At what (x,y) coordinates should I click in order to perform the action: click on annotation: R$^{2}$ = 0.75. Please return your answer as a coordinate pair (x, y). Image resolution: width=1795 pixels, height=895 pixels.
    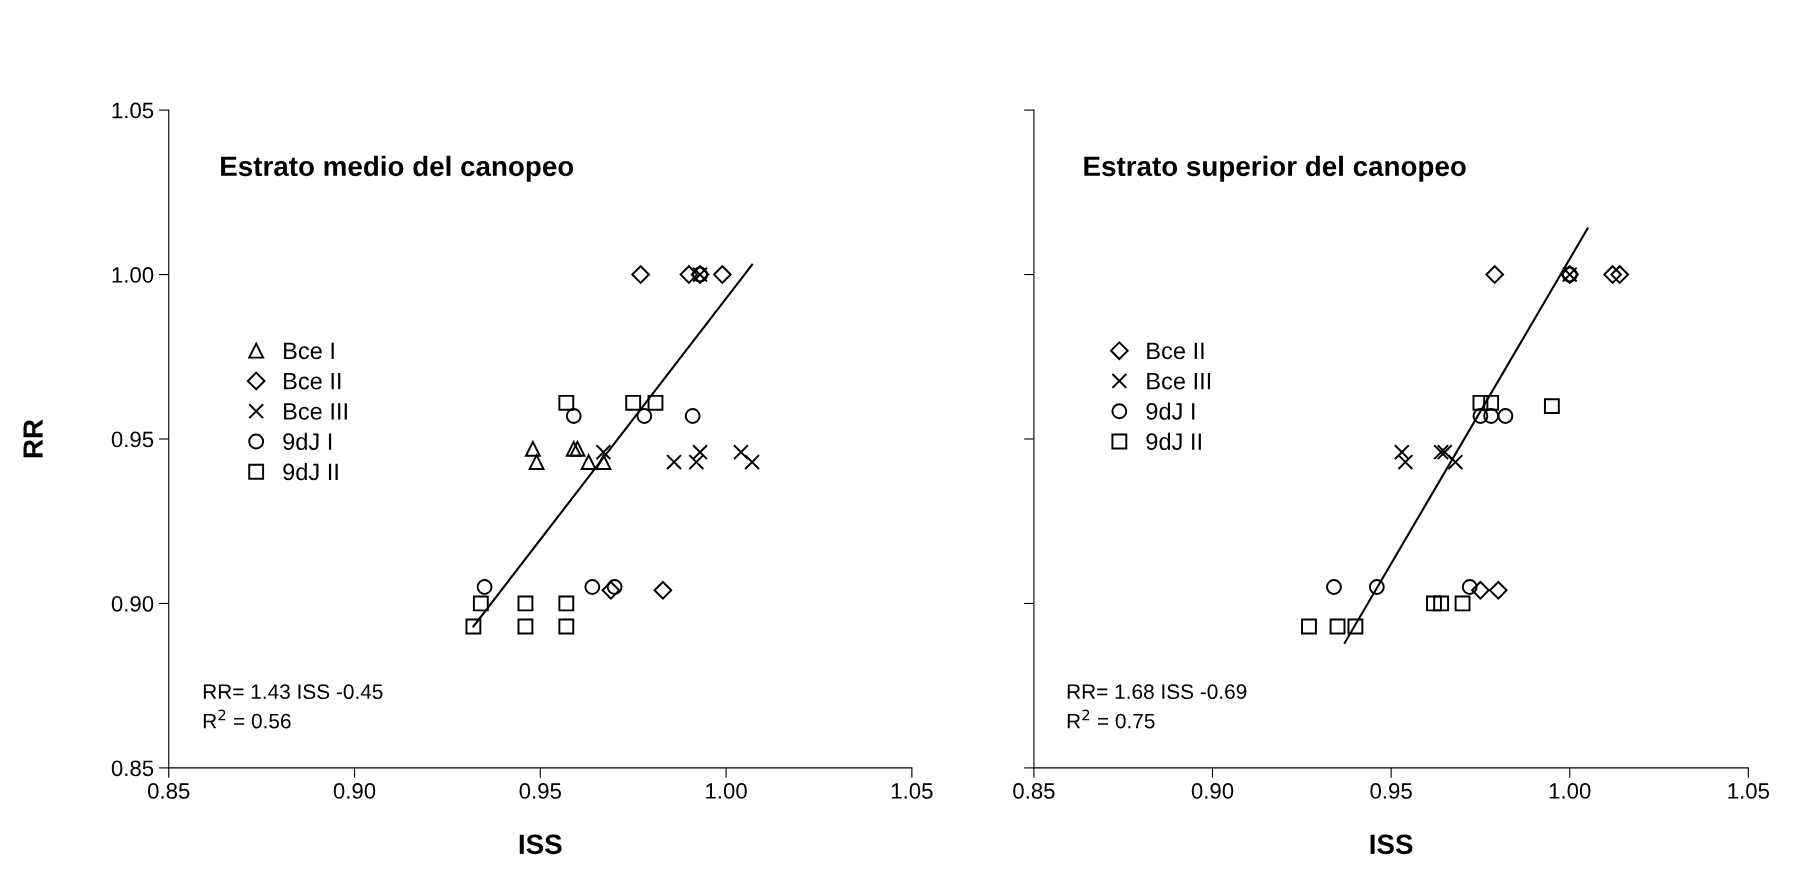
    Looking at the image, I should click on (1111, 719).